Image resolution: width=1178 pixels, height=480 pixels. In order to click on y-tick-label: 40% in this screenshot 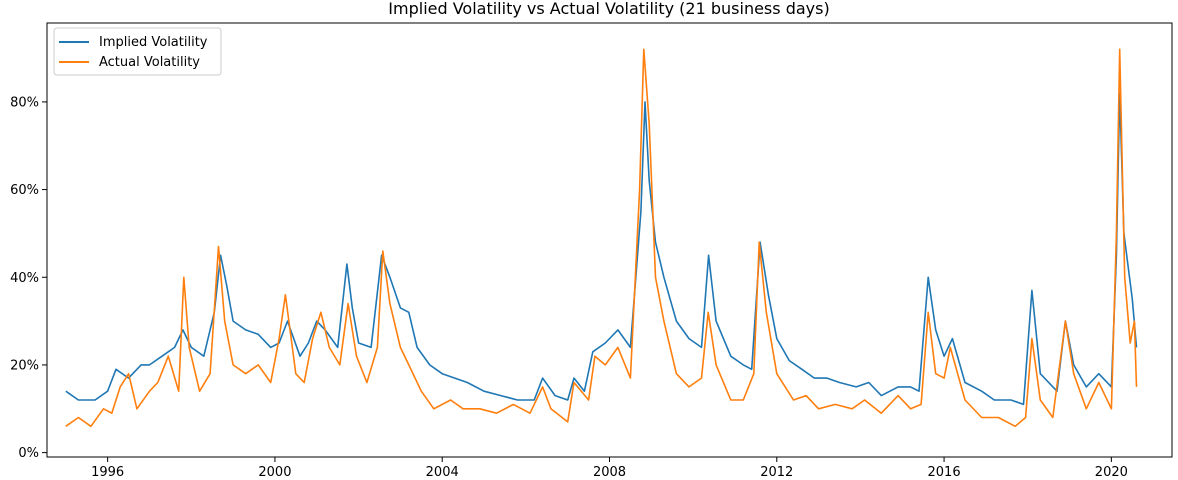, I will do `click(24, 278)`.